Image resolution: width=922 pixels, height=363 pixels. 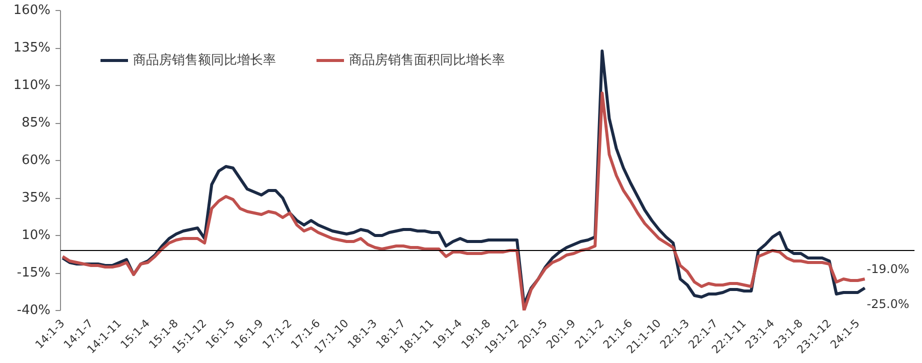 I want to click on y-tick-label: 110%, so click(x=32, y=85).